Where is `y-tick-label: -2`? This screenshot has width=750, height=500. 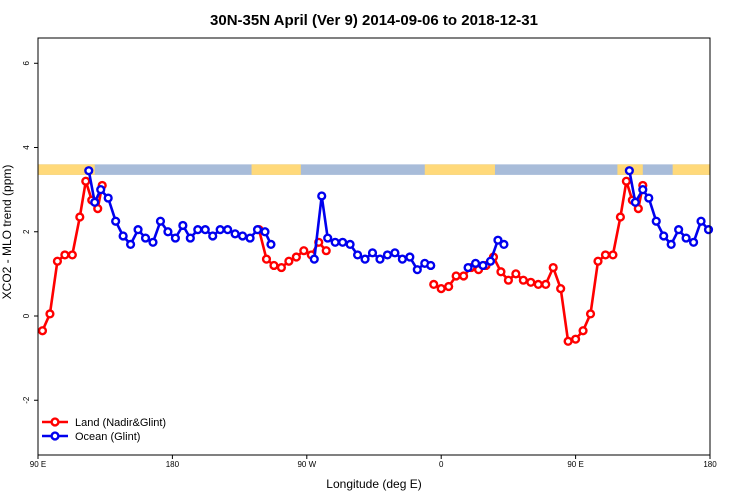 y-tick-label: -2 is located at coordinates (26, 400).